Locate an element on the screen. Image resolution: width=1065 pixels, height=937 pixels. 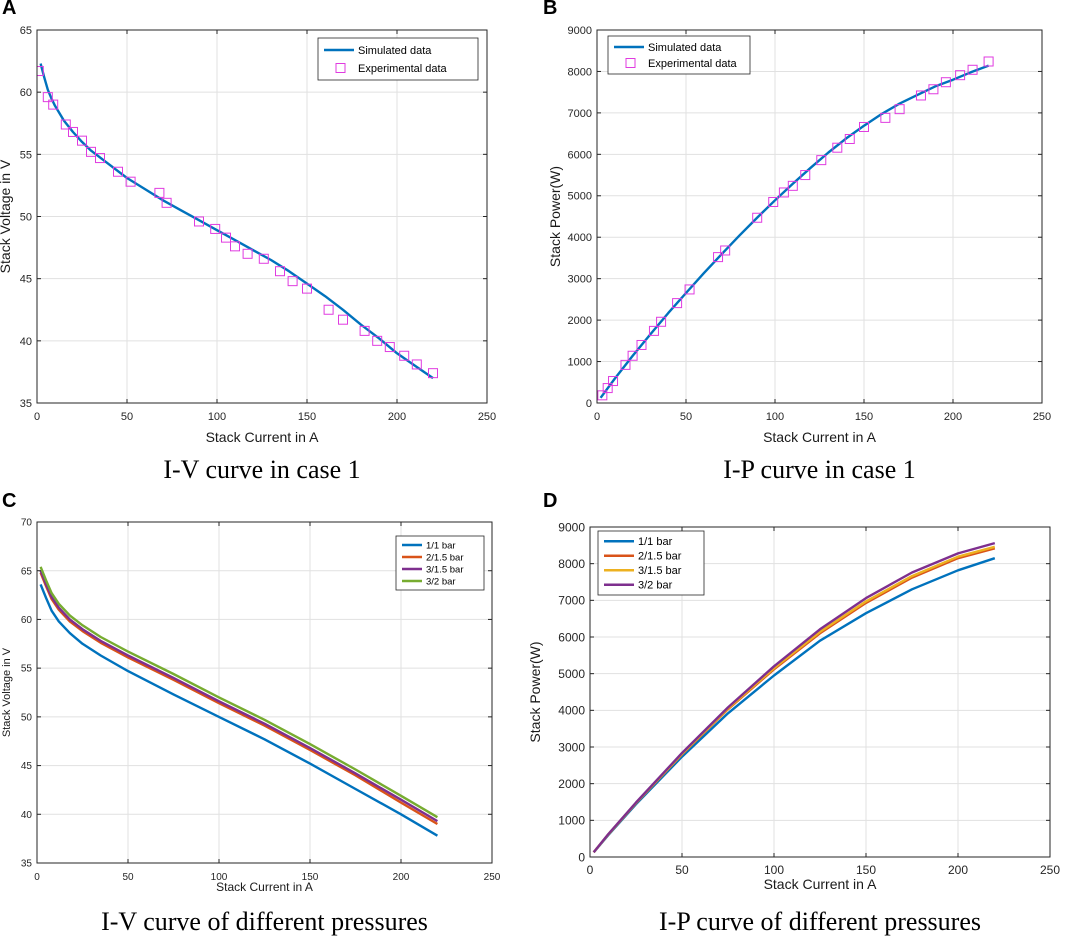
panel-letter: C is located at coordinates (9, 501).